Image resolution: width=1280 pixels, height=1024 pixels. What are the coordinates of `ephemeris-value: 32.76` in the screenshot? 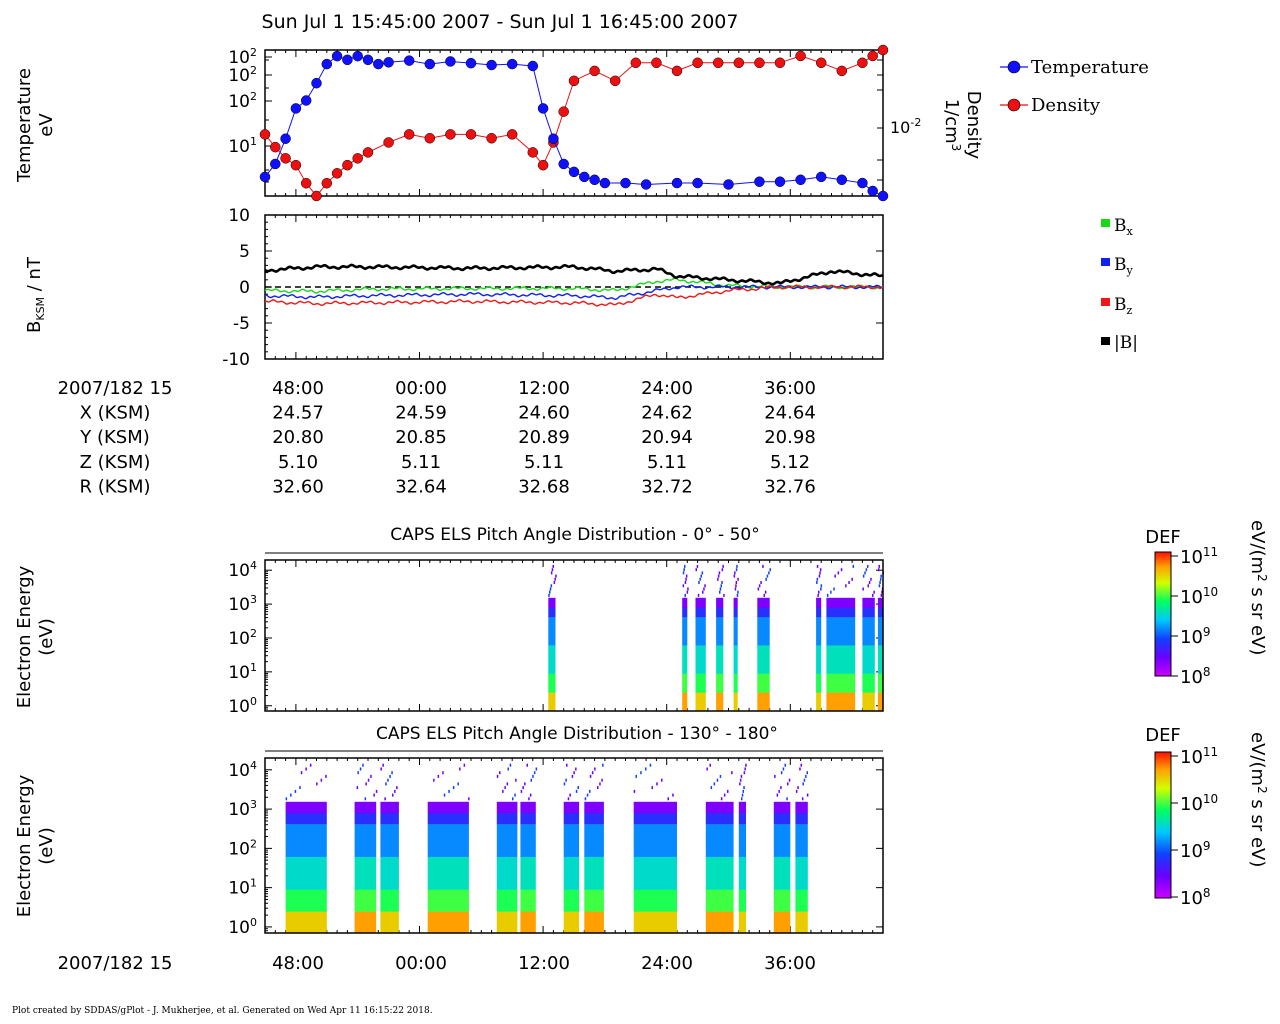 It's located at (790, 486).